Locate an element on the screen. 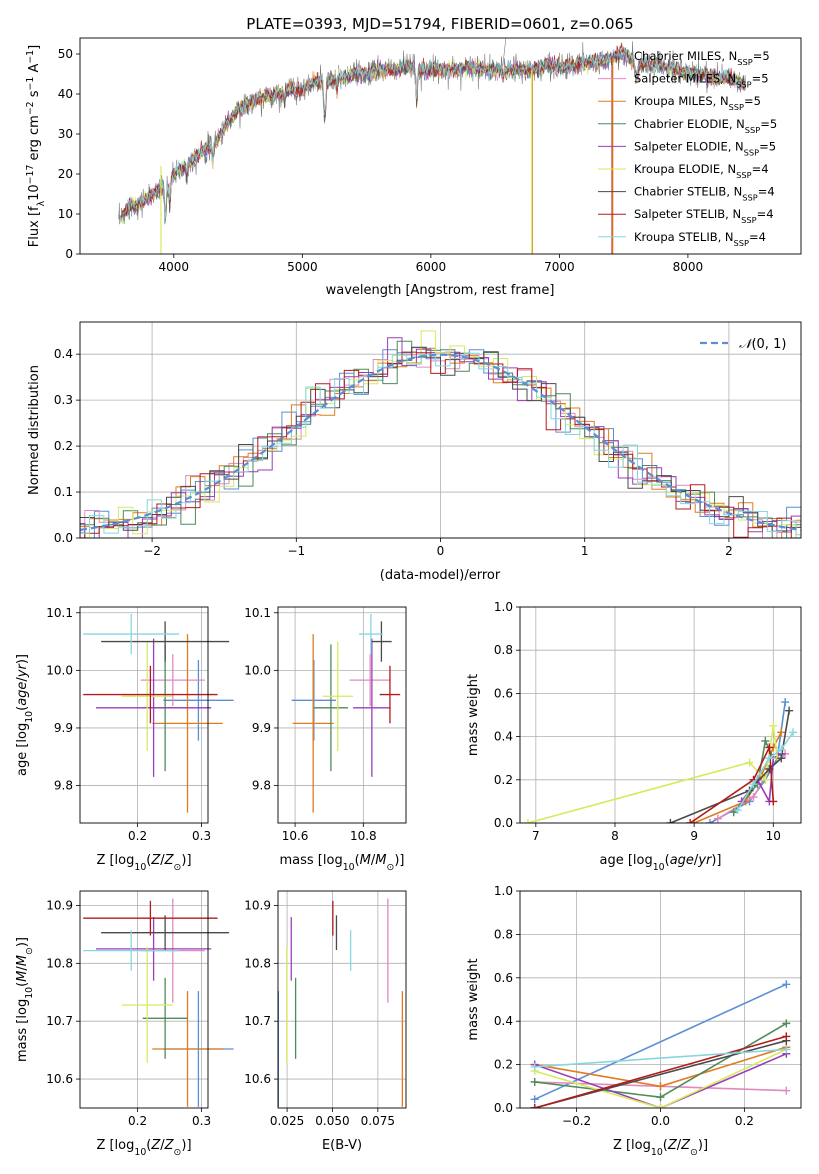 Image resolution: width=819 pixels, height=1174 pixels. x-tick-label: 10.8 is located at coordinates (363, 836).